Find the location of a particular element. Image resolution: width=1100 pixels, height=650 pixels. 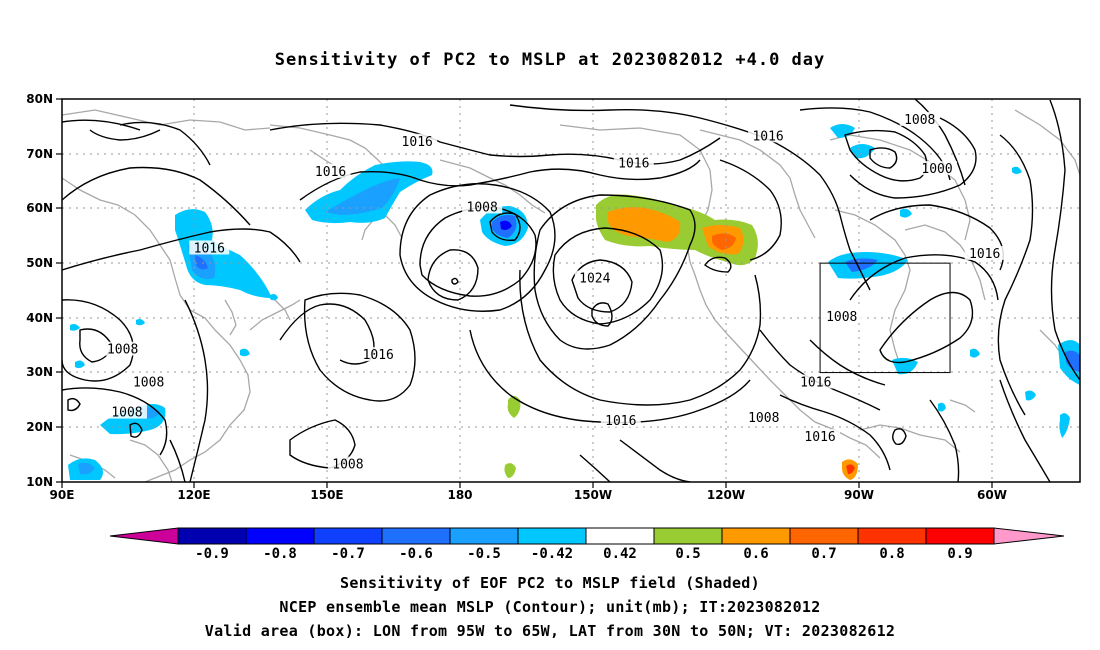

colorbar-label: 0.6 is located at coordinates (755, 554).